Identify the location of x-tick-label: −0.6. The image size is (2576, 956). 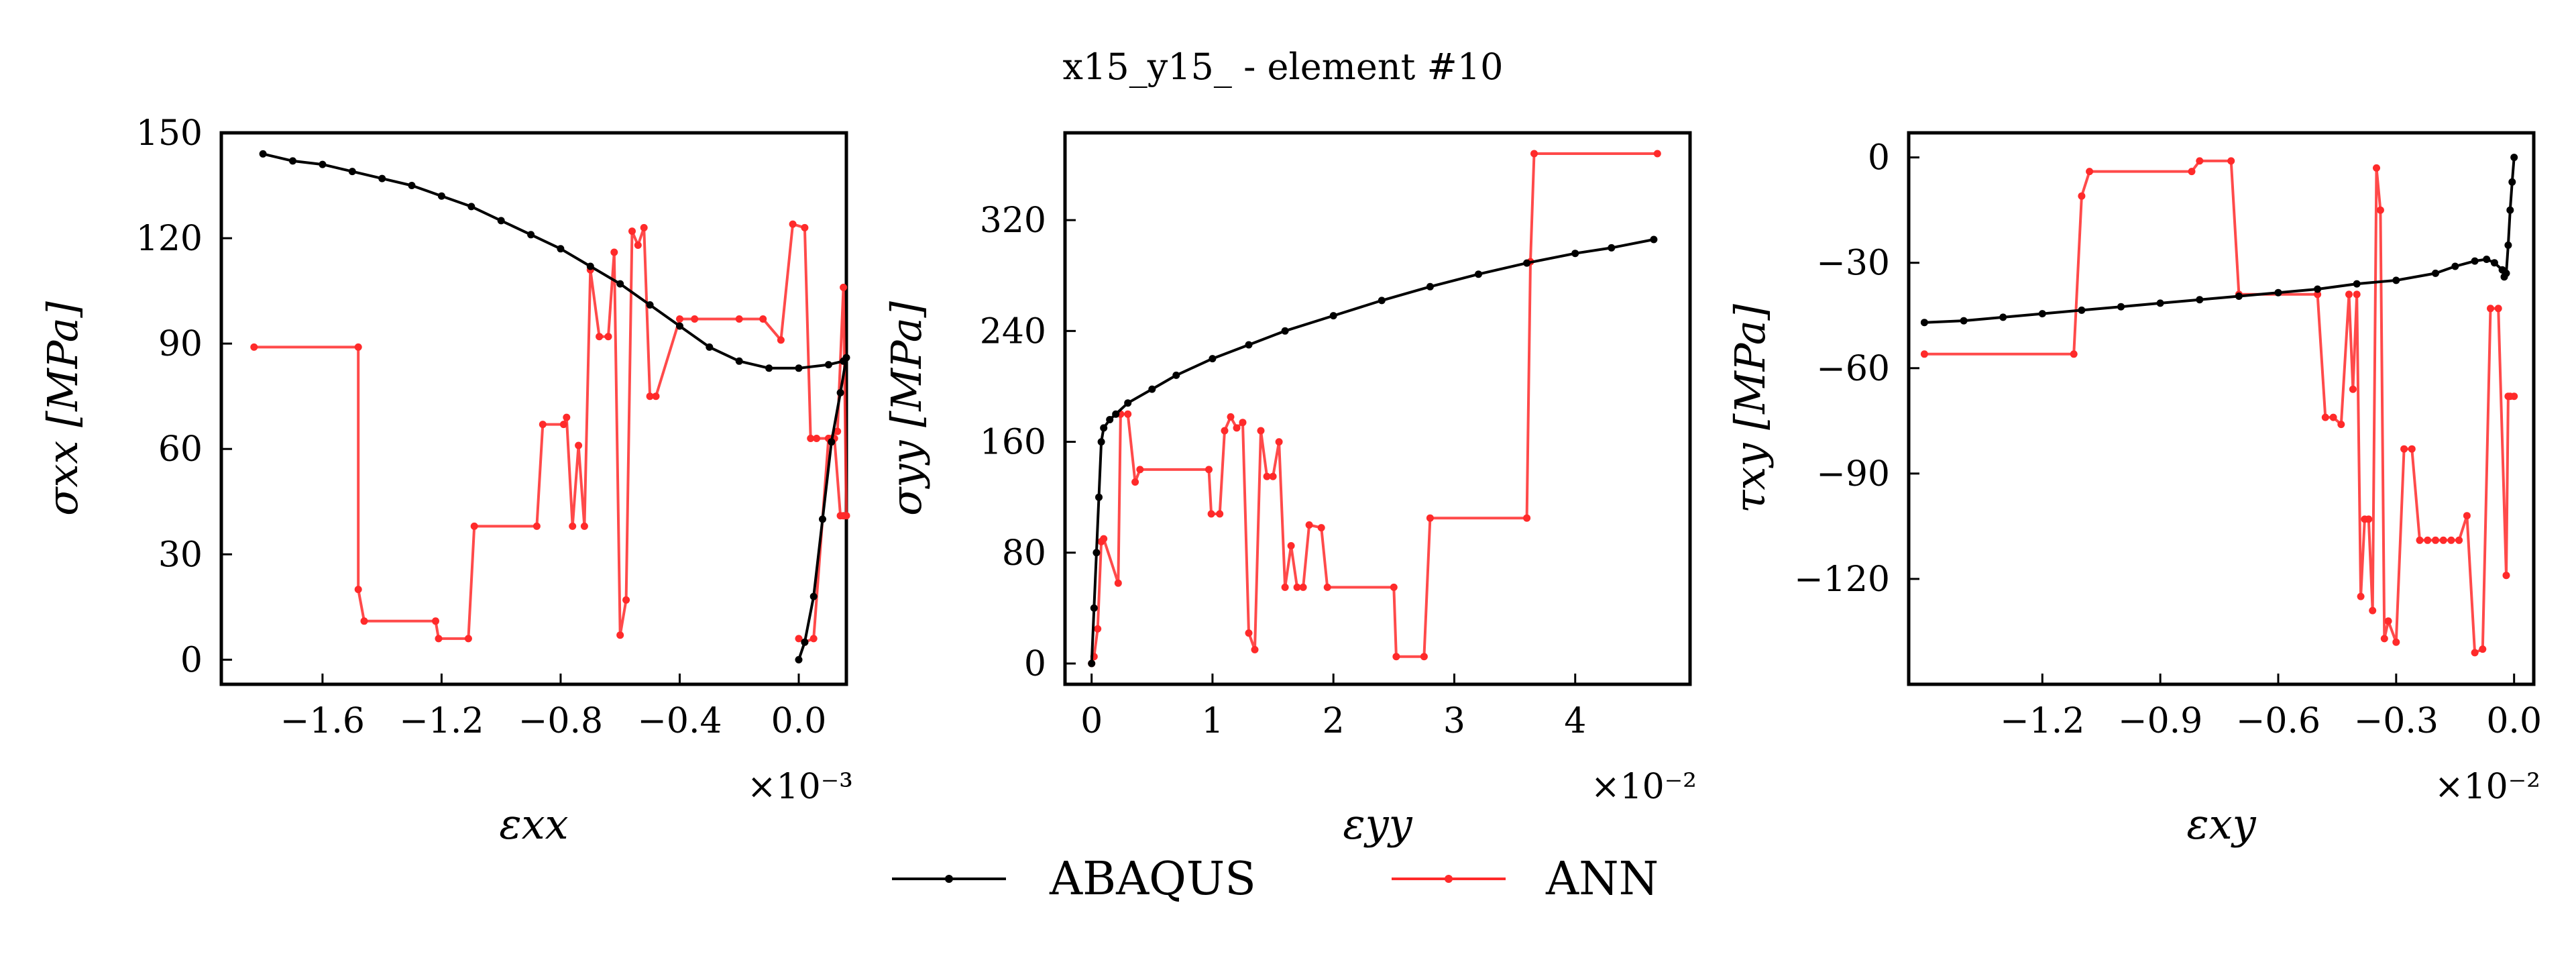
(2278, 721).